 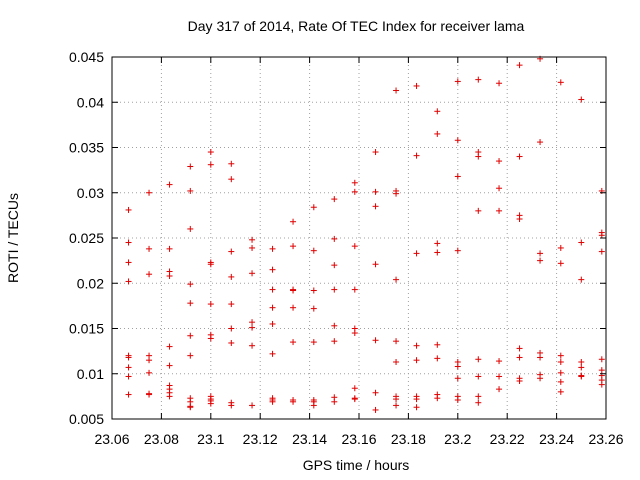 What do you see at coordinates (86, 419) in the screenshot?
I see `y-tick-label: 0.005` at bounding box center [86, 419].